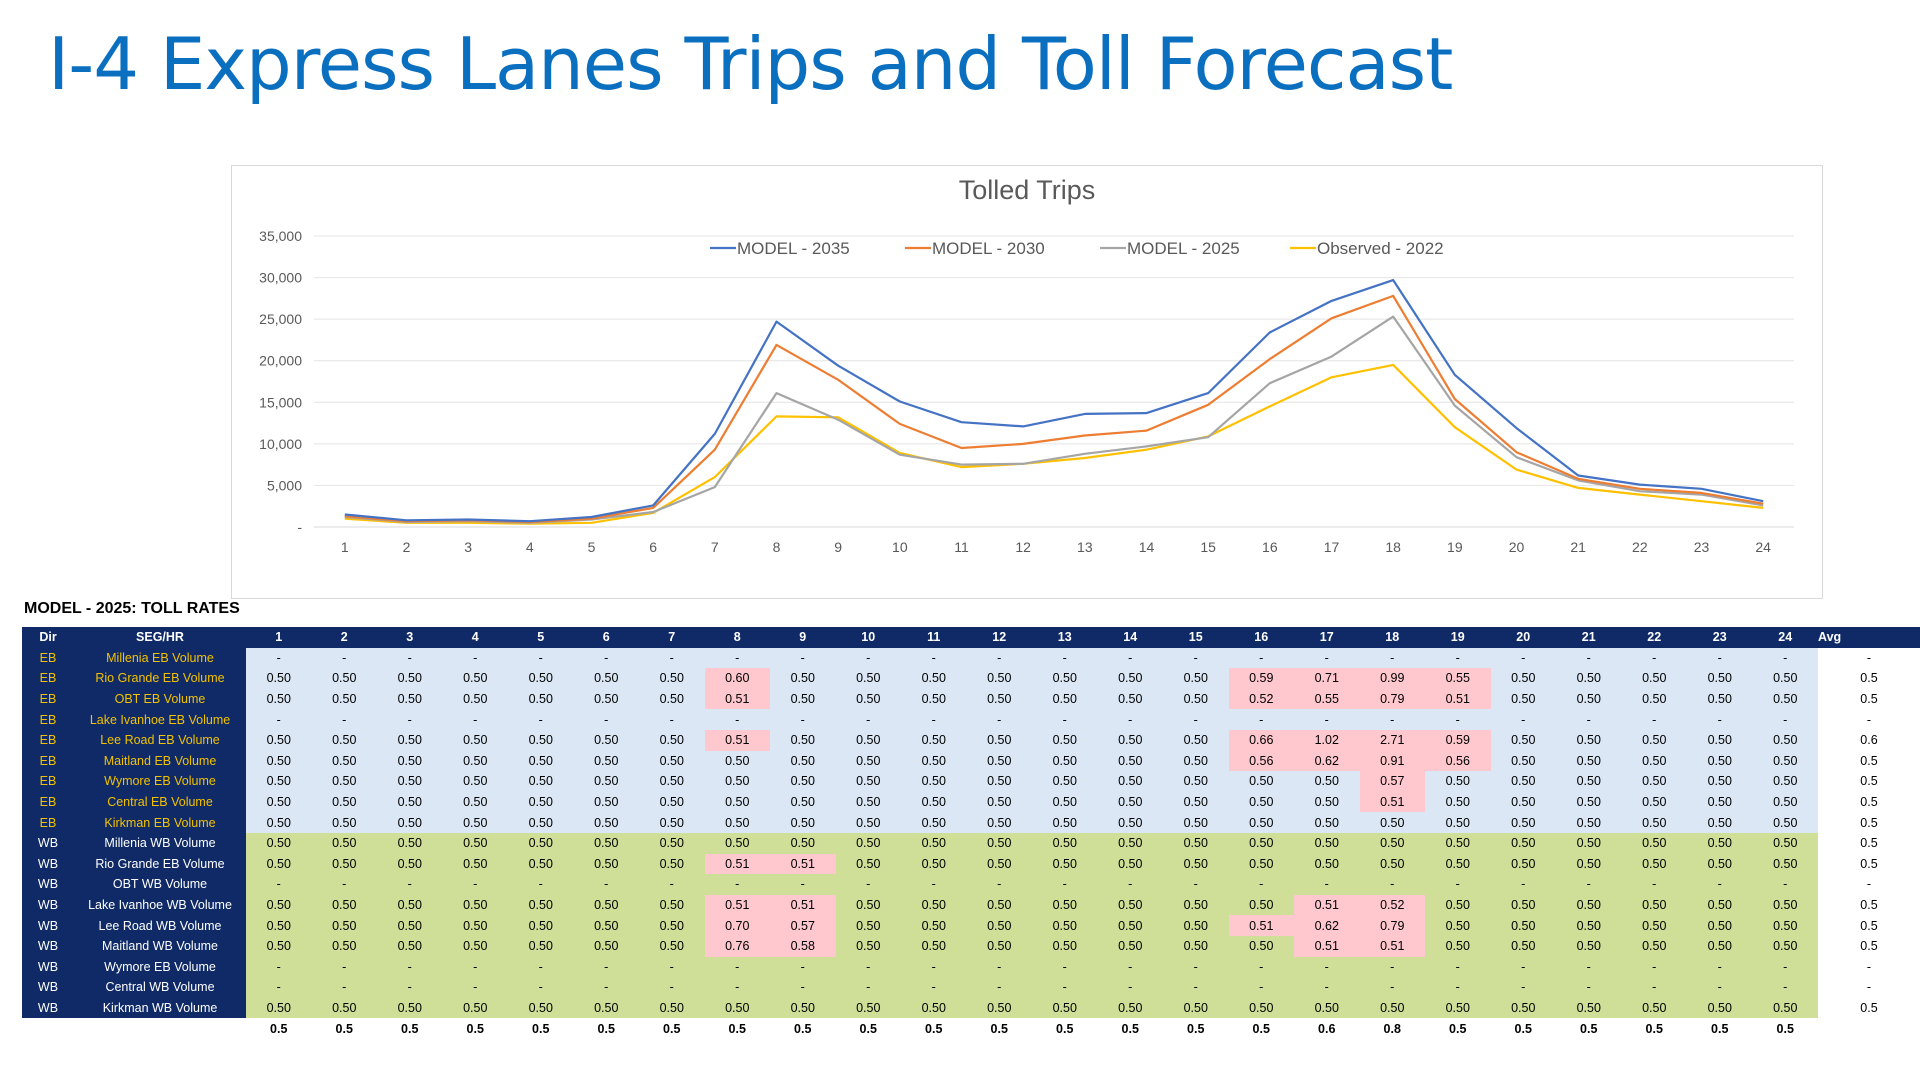 This screenshot has height=1080, width=1920. Describe the element at coordinates (803, 637) in the screenshot. I see `header-hour: 9` at that location.